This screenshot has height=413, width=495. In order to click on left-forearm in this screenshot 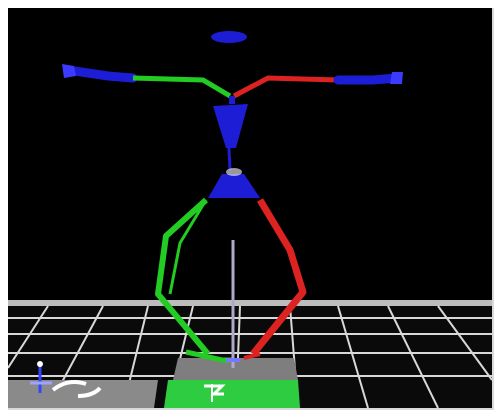, I will do `click(100, 74)`.